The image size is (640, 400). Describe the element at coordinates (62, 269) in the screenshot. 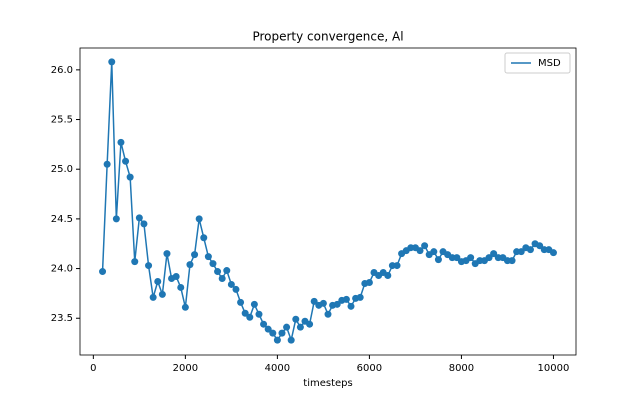

I see `y-tick-label: 24.0` at that location.